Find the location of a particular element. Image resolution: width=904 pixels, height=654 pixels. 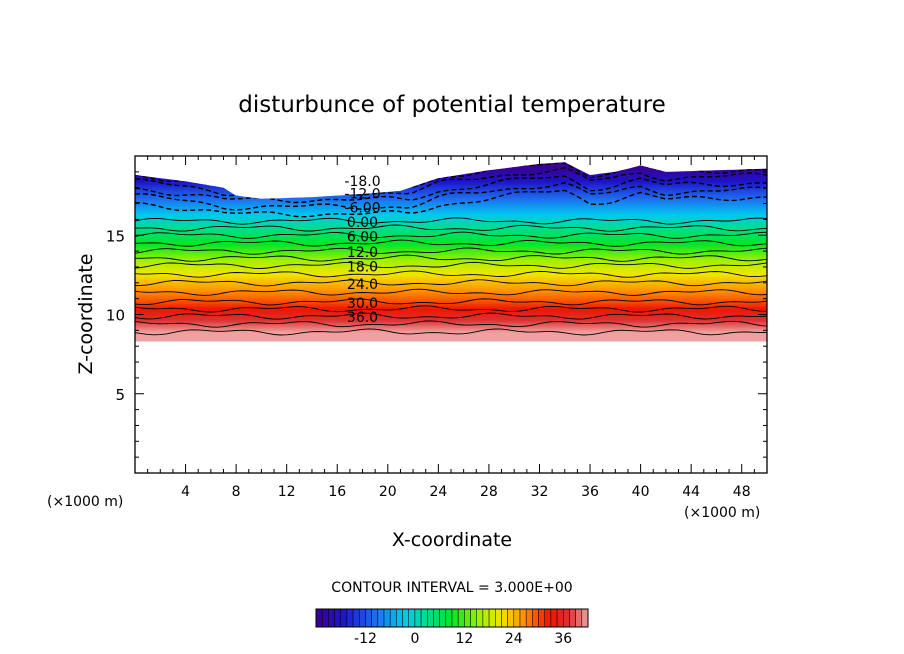

y-tick-label: 5 is located at coordinates (120, 395).